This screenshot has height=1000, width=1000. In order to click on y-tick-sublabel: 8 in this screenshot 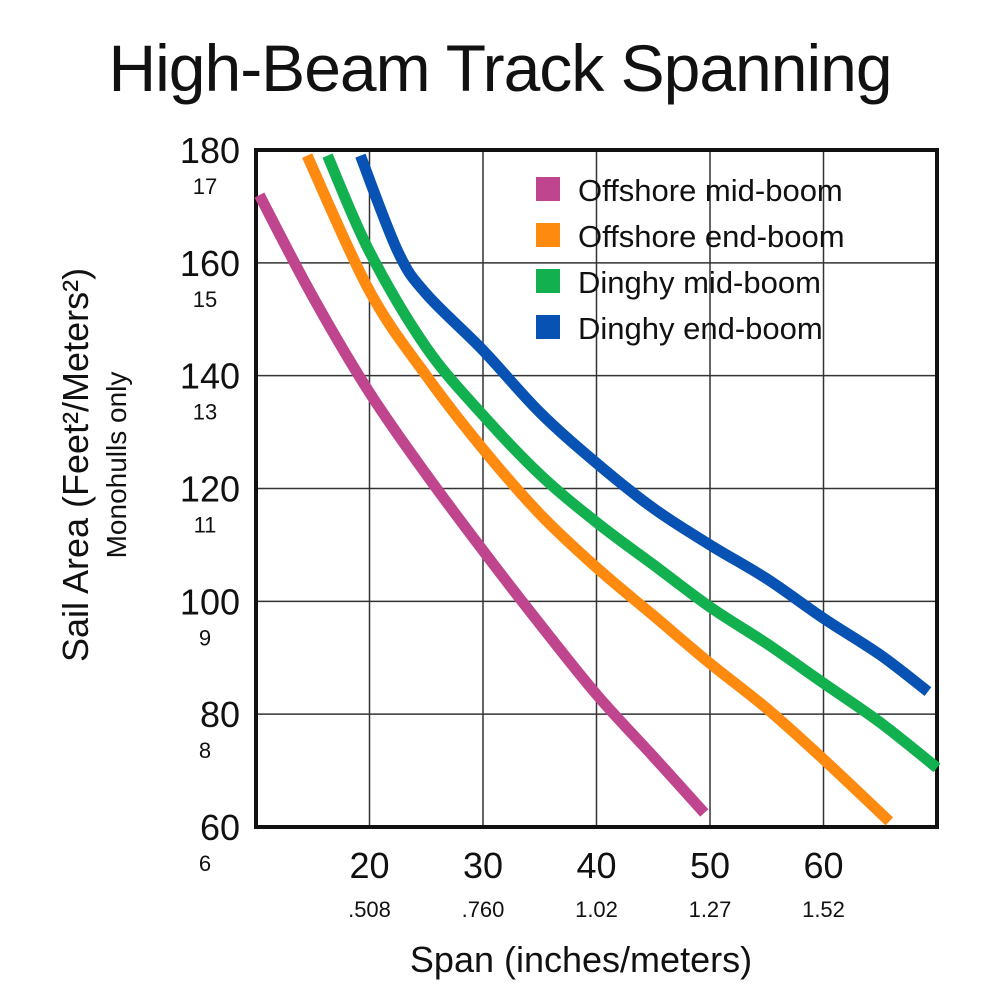, I will do `click(205, 750)`.